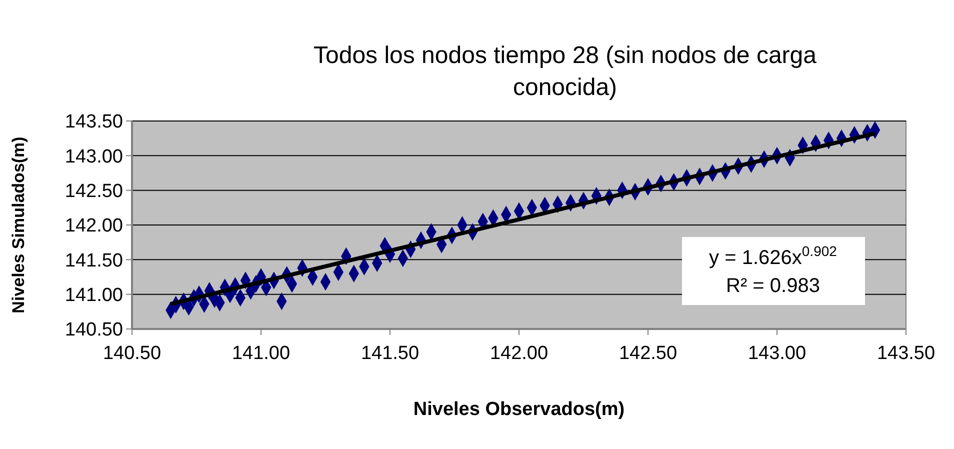  What do you see at coordinates (566, 71) in the screenshot?
I see `chart-title: Todos los nodos tiempo 28 (sin nodos de carga conocida)` at bounding box center [566, 71].